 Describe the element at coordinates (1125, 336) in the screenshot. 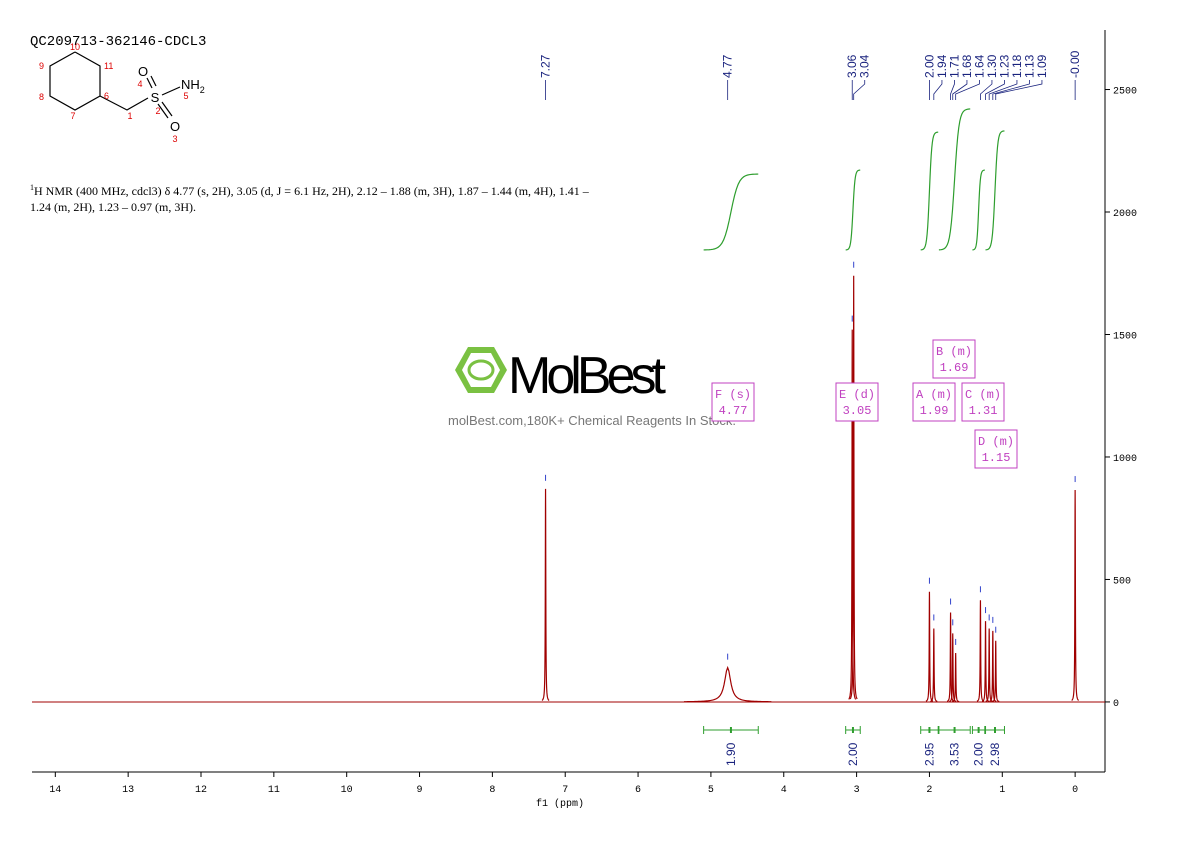

I see `y-tick-label: 1500` at that location.